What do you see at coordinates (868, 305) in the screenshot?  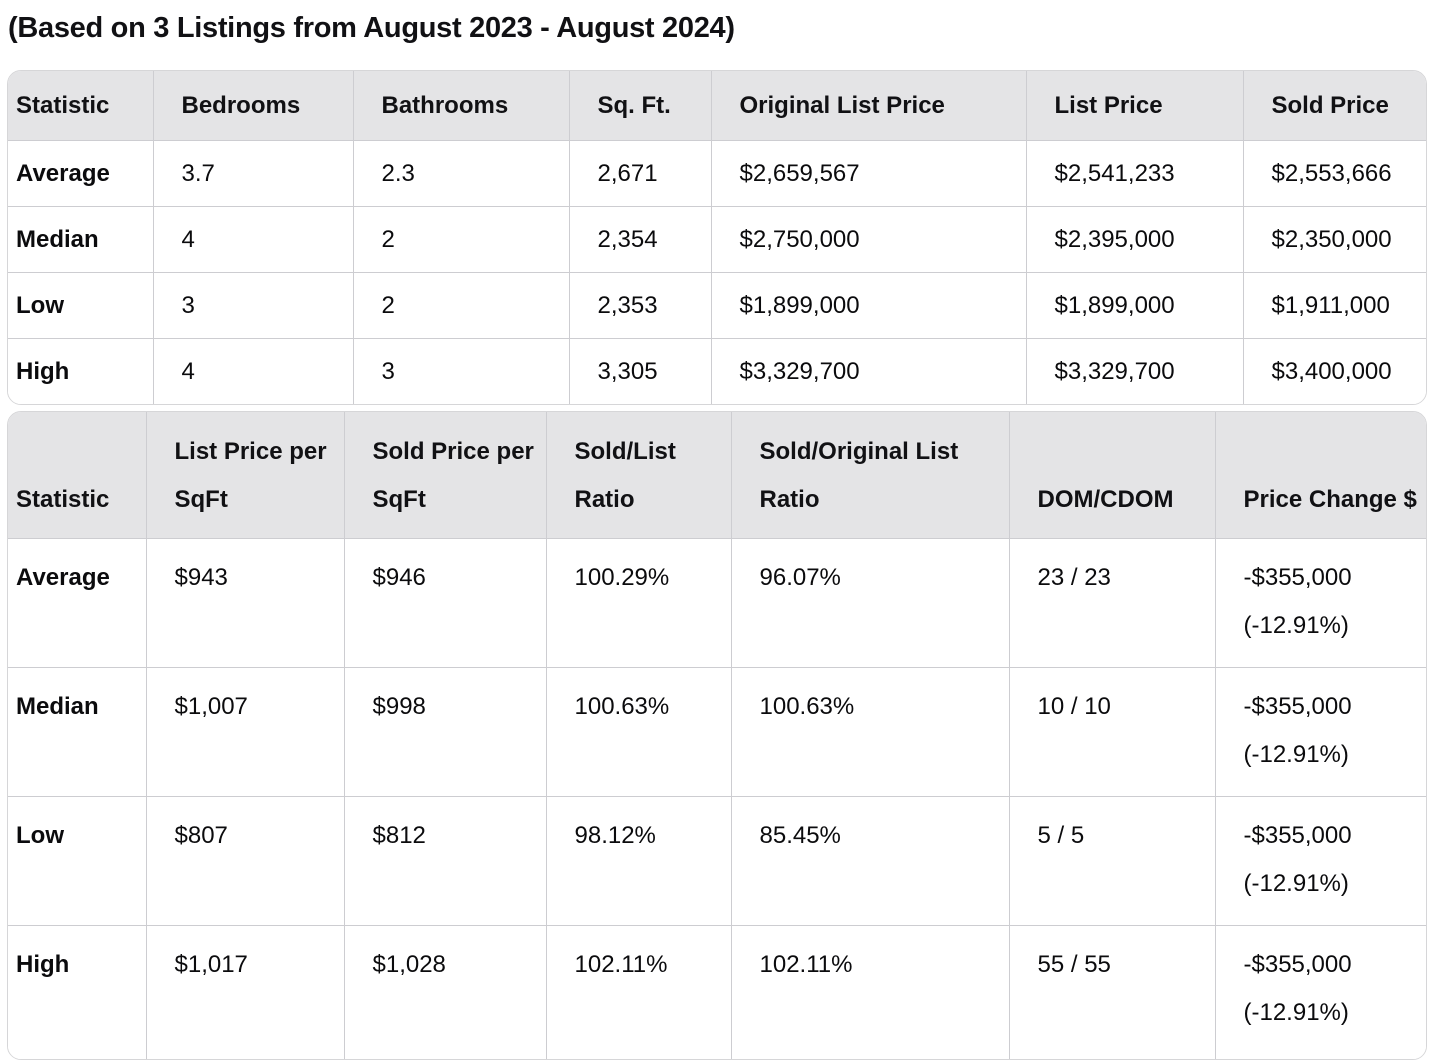 I see `cell-original-list-price: $1,899,000` at bounding box center [868, 305].